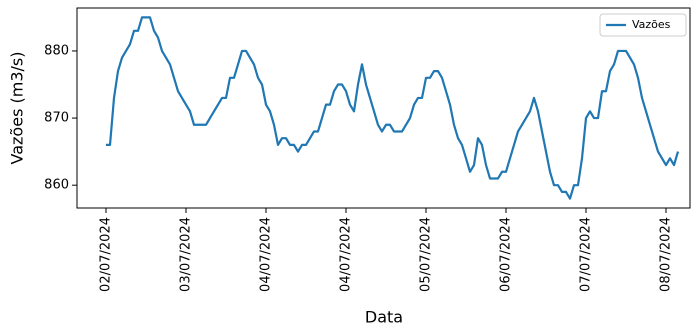 The height and width of the screenshot is (328, 699). Describe the element at coordinates (56, 118) in the screenshot. I see `y-tick-label: 870` at that location.